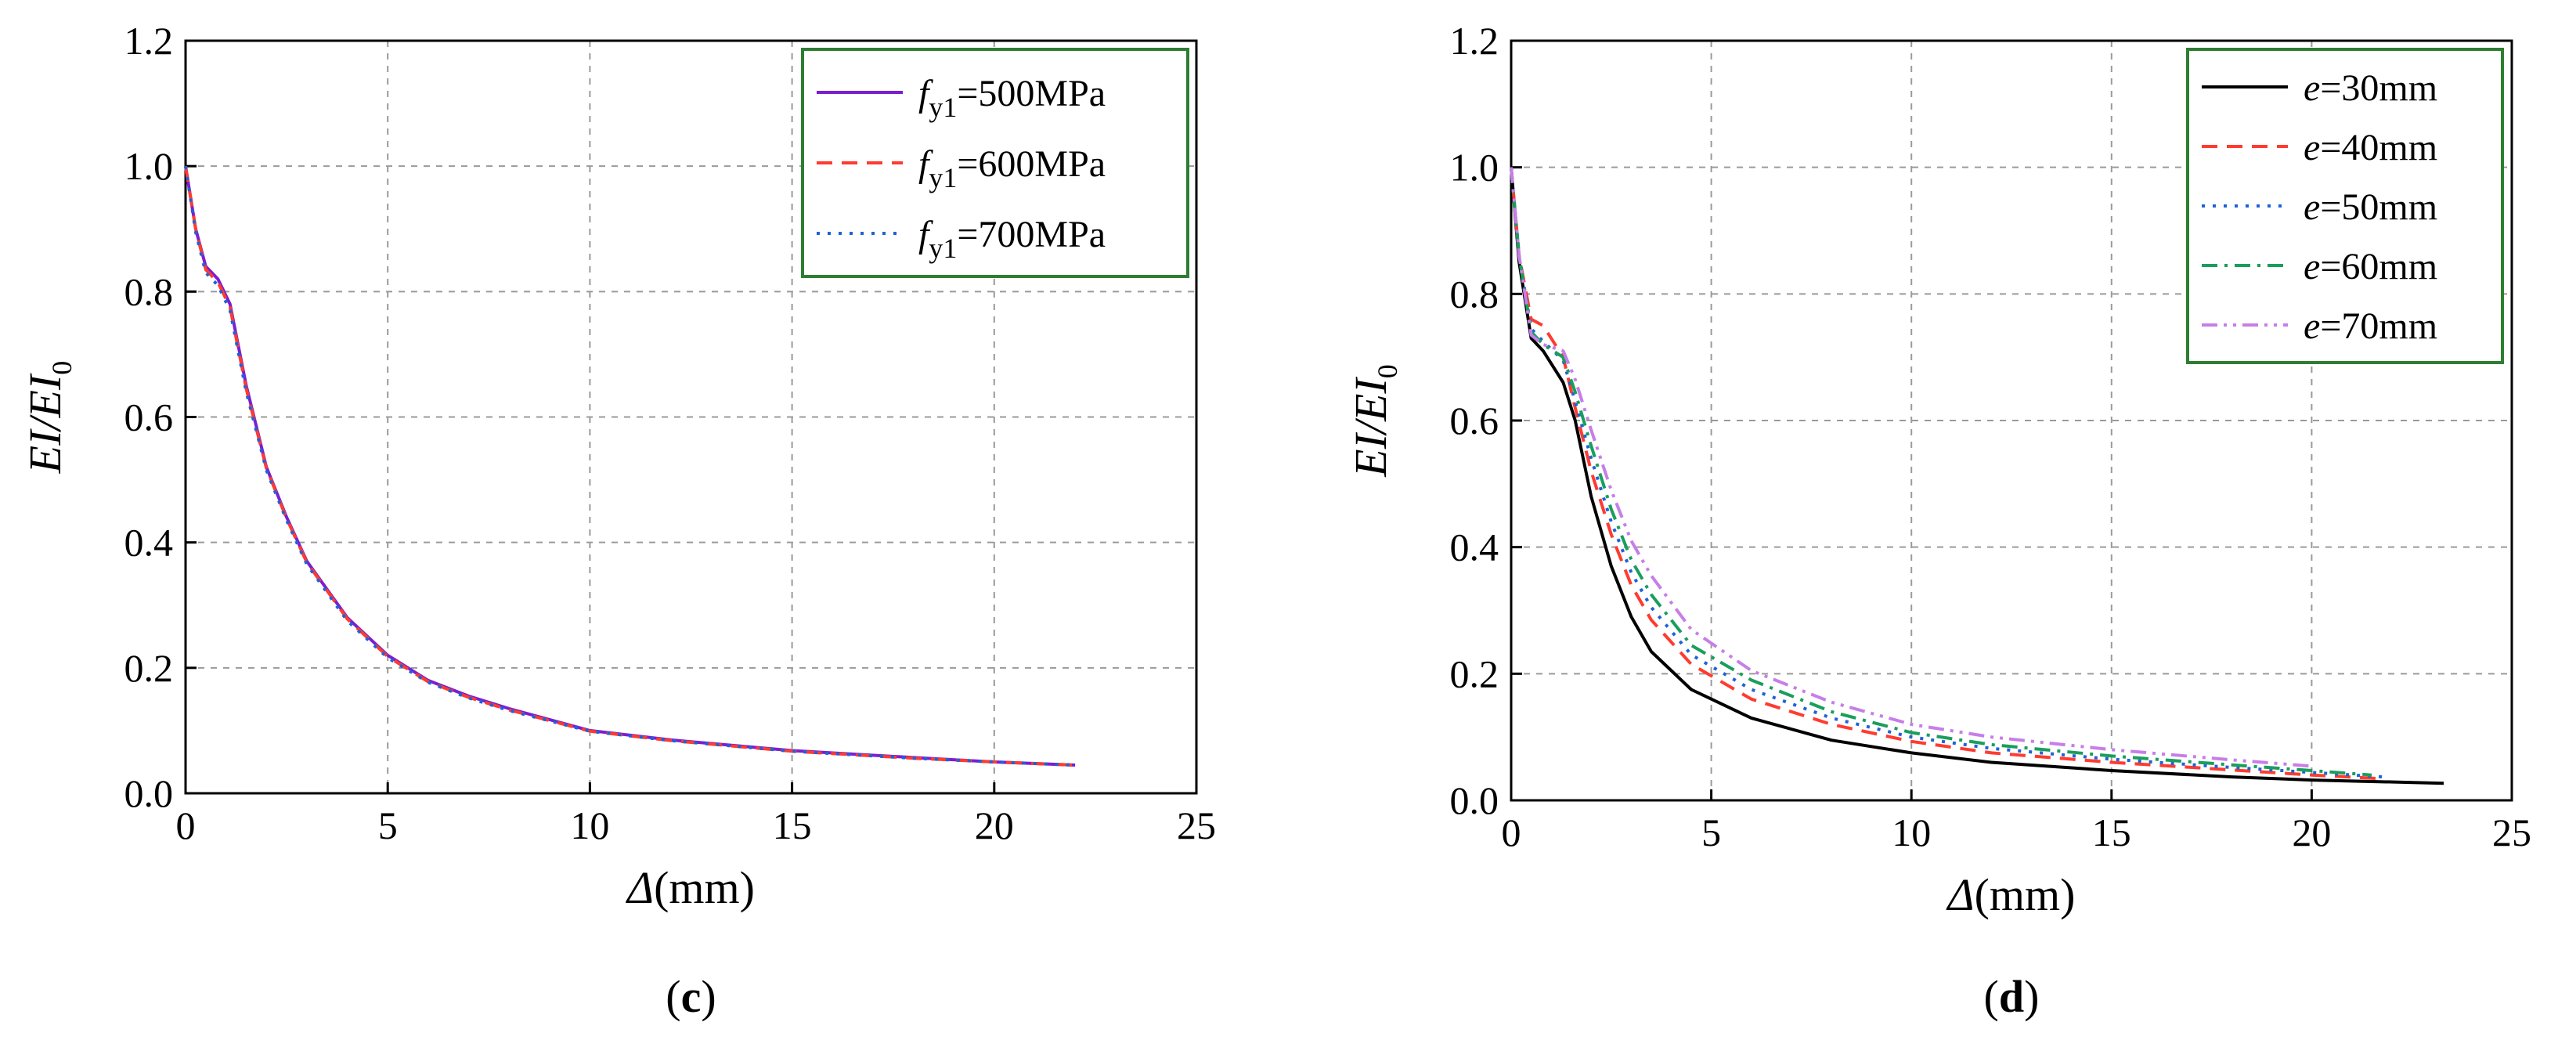 This screenshot has width=2576, height=1047. I want to click on legend-d: e=30mm e=40mm e=50mm e=60mm e=70mm, so click(2345, 206).